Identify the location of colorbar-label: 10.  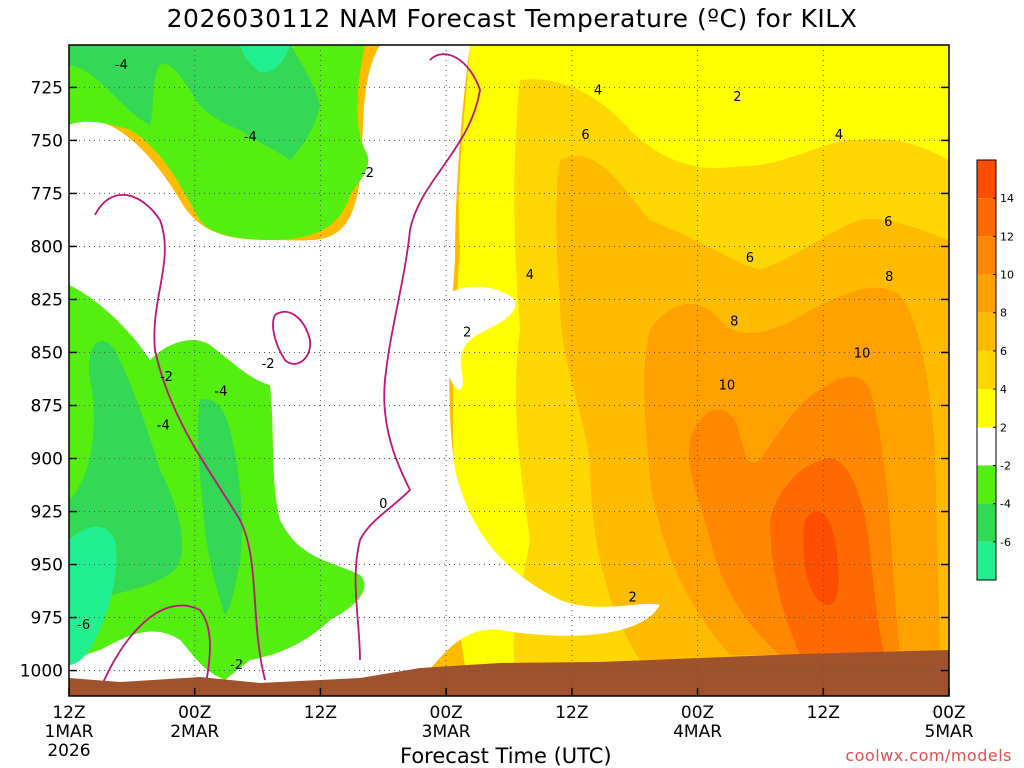
(1007, 275).